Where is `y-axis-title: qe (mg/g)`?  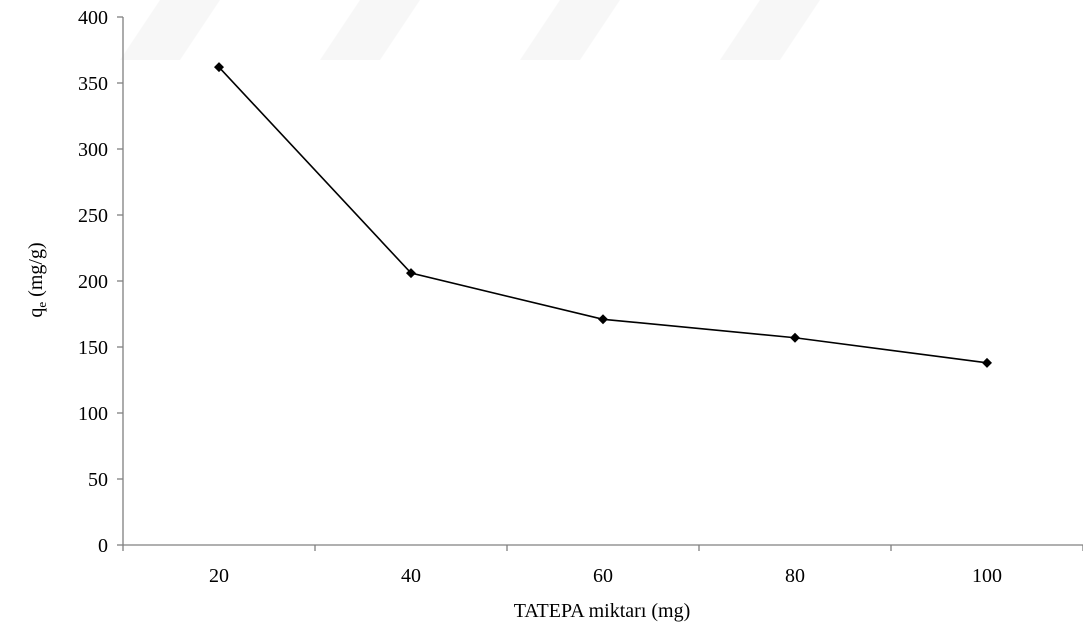 y-axis-title: qe (mg/g) is located at coordinates (37, 279).